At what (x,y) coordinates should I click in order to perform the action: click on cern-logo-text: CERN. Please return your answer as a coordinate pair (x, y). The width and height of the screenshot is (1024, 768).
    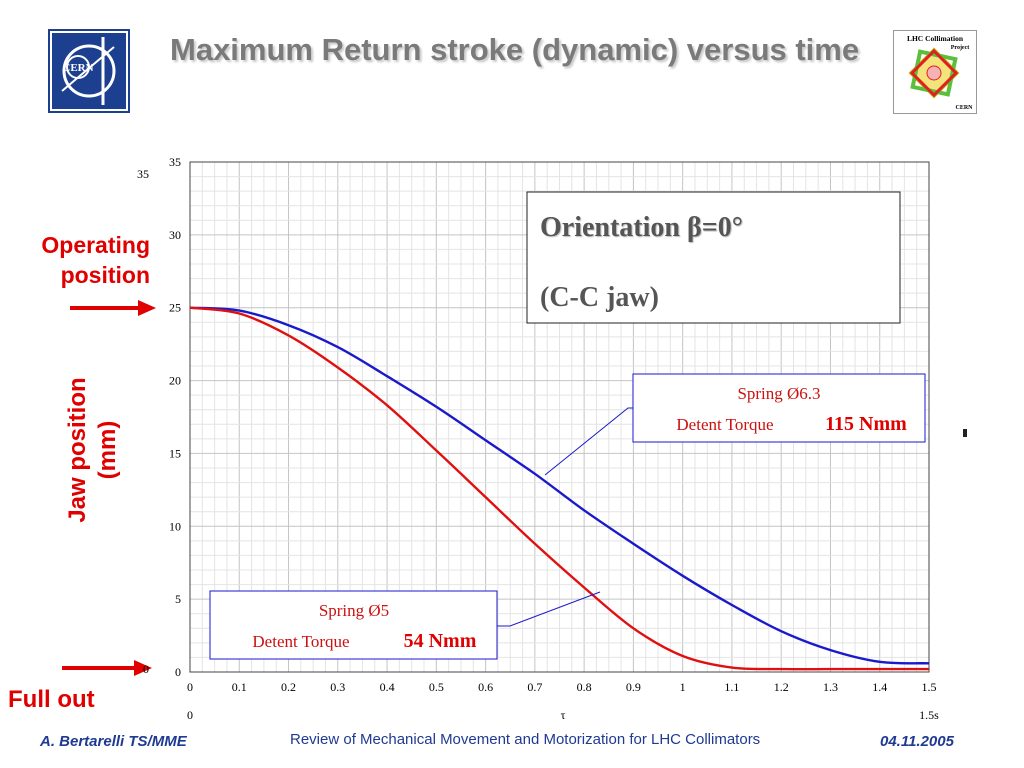
    Looking at the image, I should click on (77, 68).